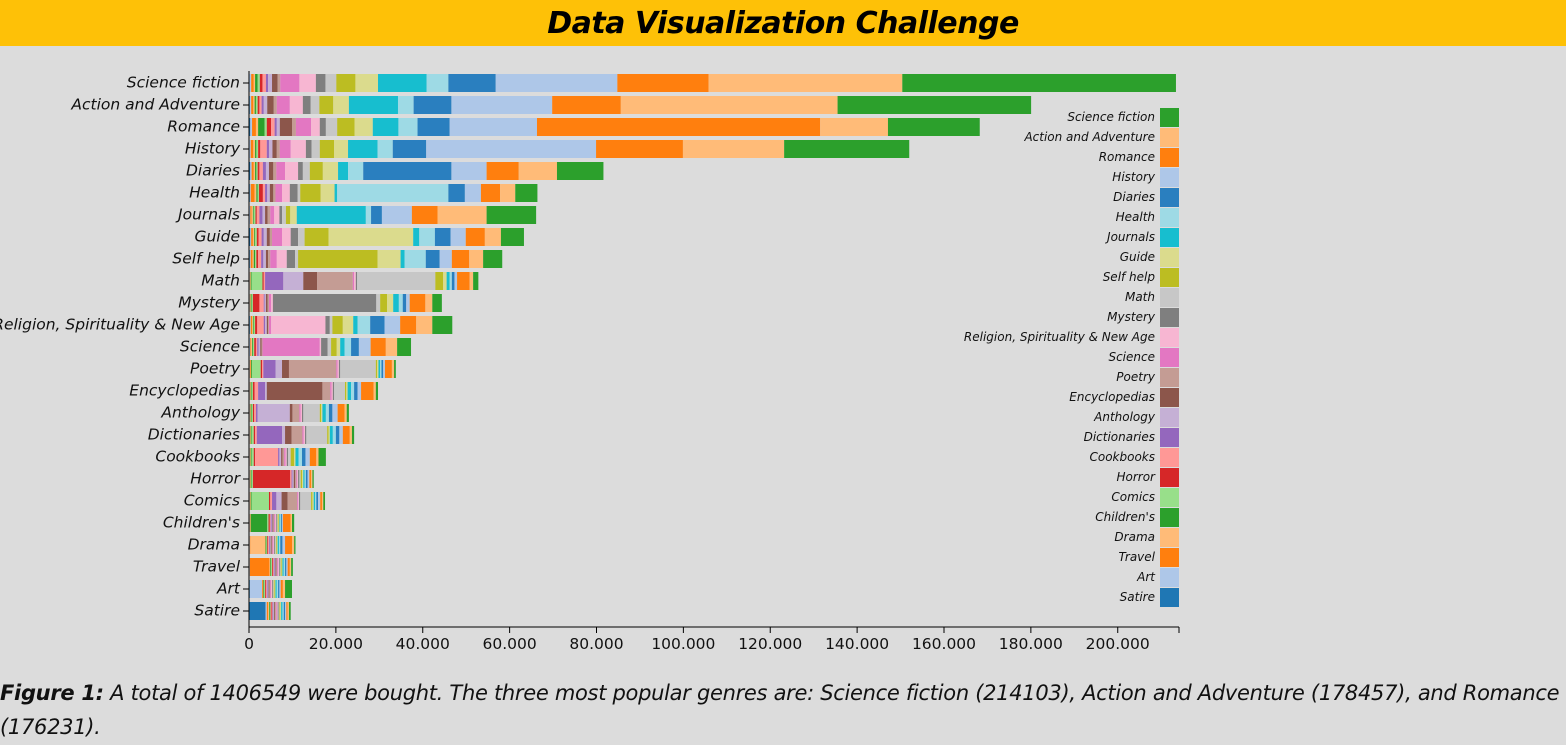 The width and height of the screenshot is (1566, 745). Describe the element at coordinates (508, 193) in the screenshot. I see `bar-segment-health-action-and-adventure` at that location.